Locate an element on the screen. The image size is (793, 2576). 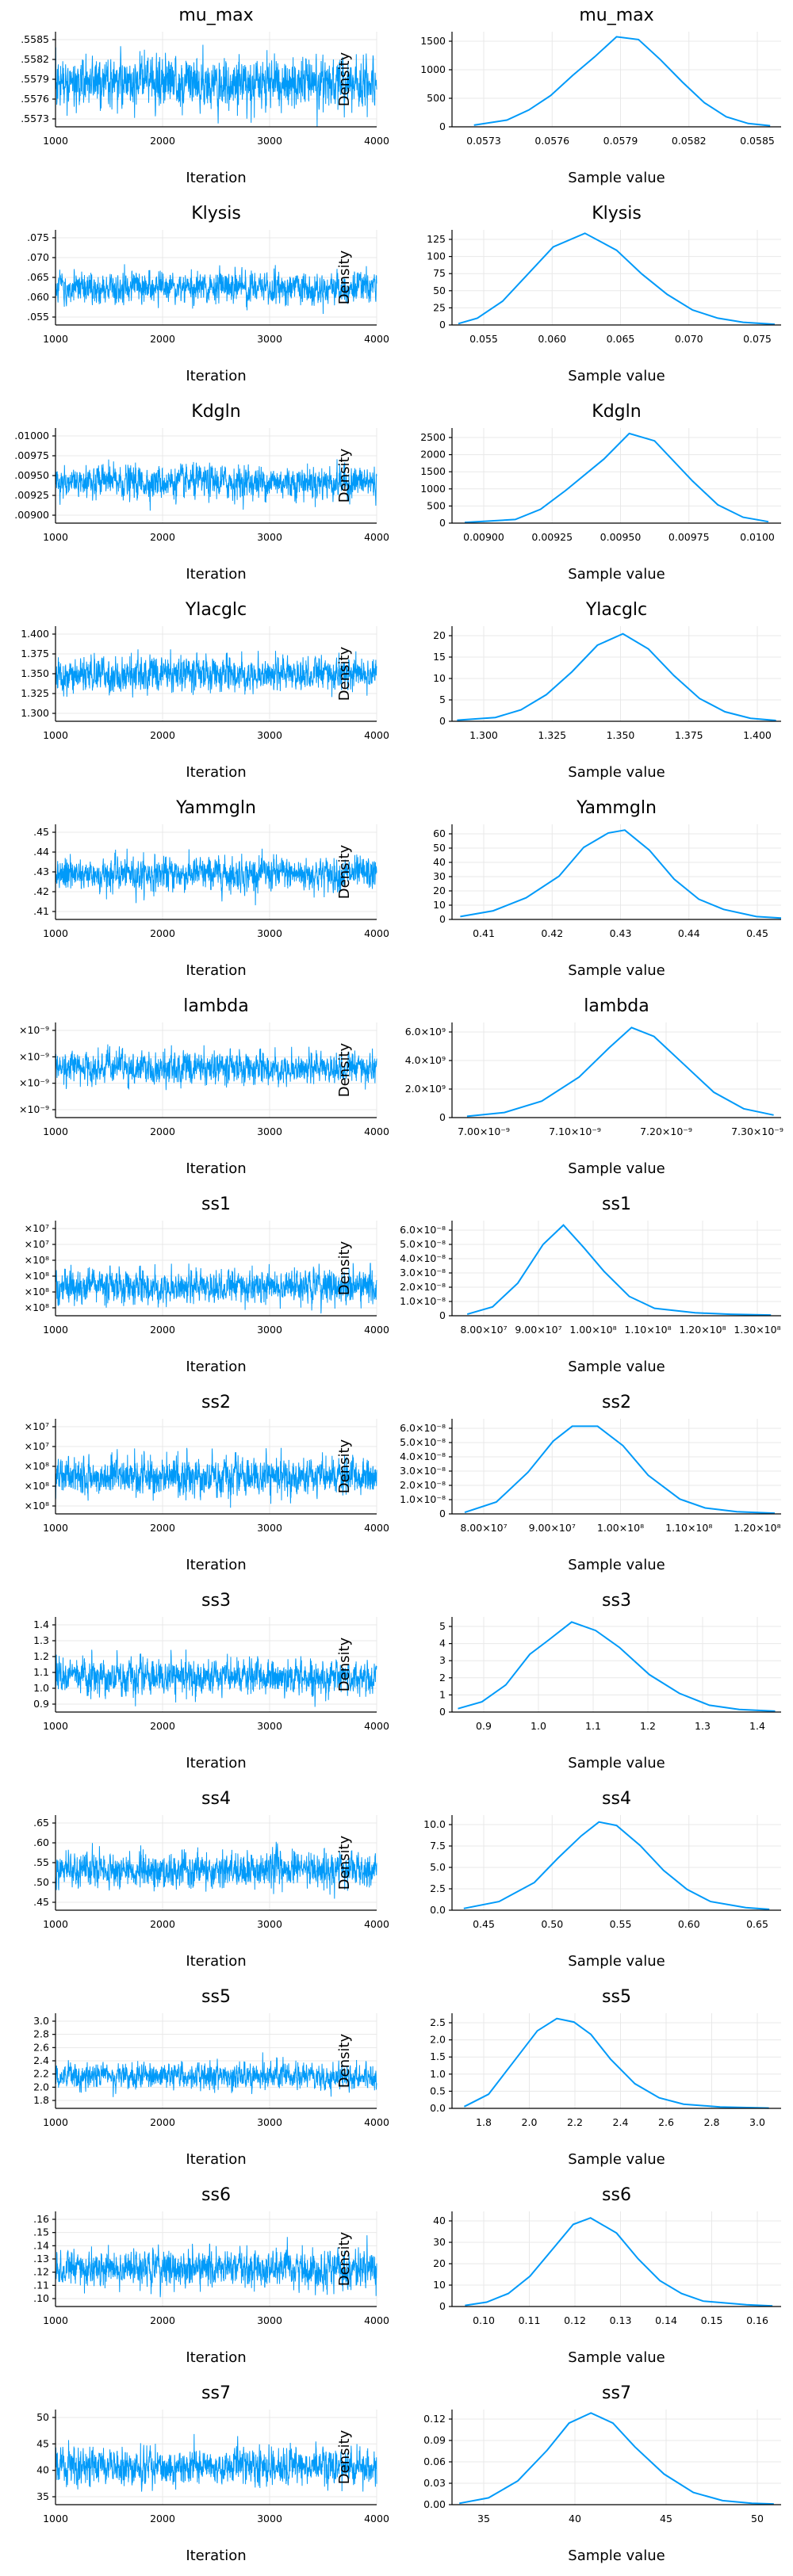
trace-ytick-label: .5585 is located at coordinates (35, 39).